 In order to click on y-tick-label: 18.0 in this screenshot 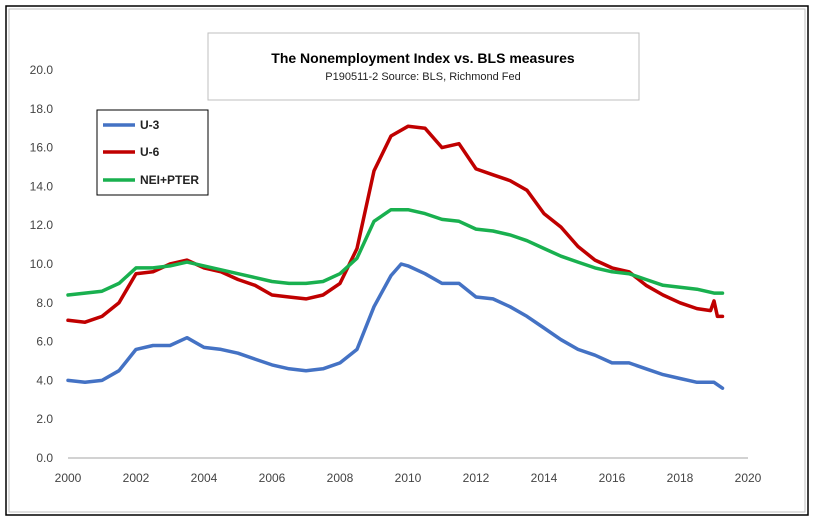, I will do `click(42, 109)`.